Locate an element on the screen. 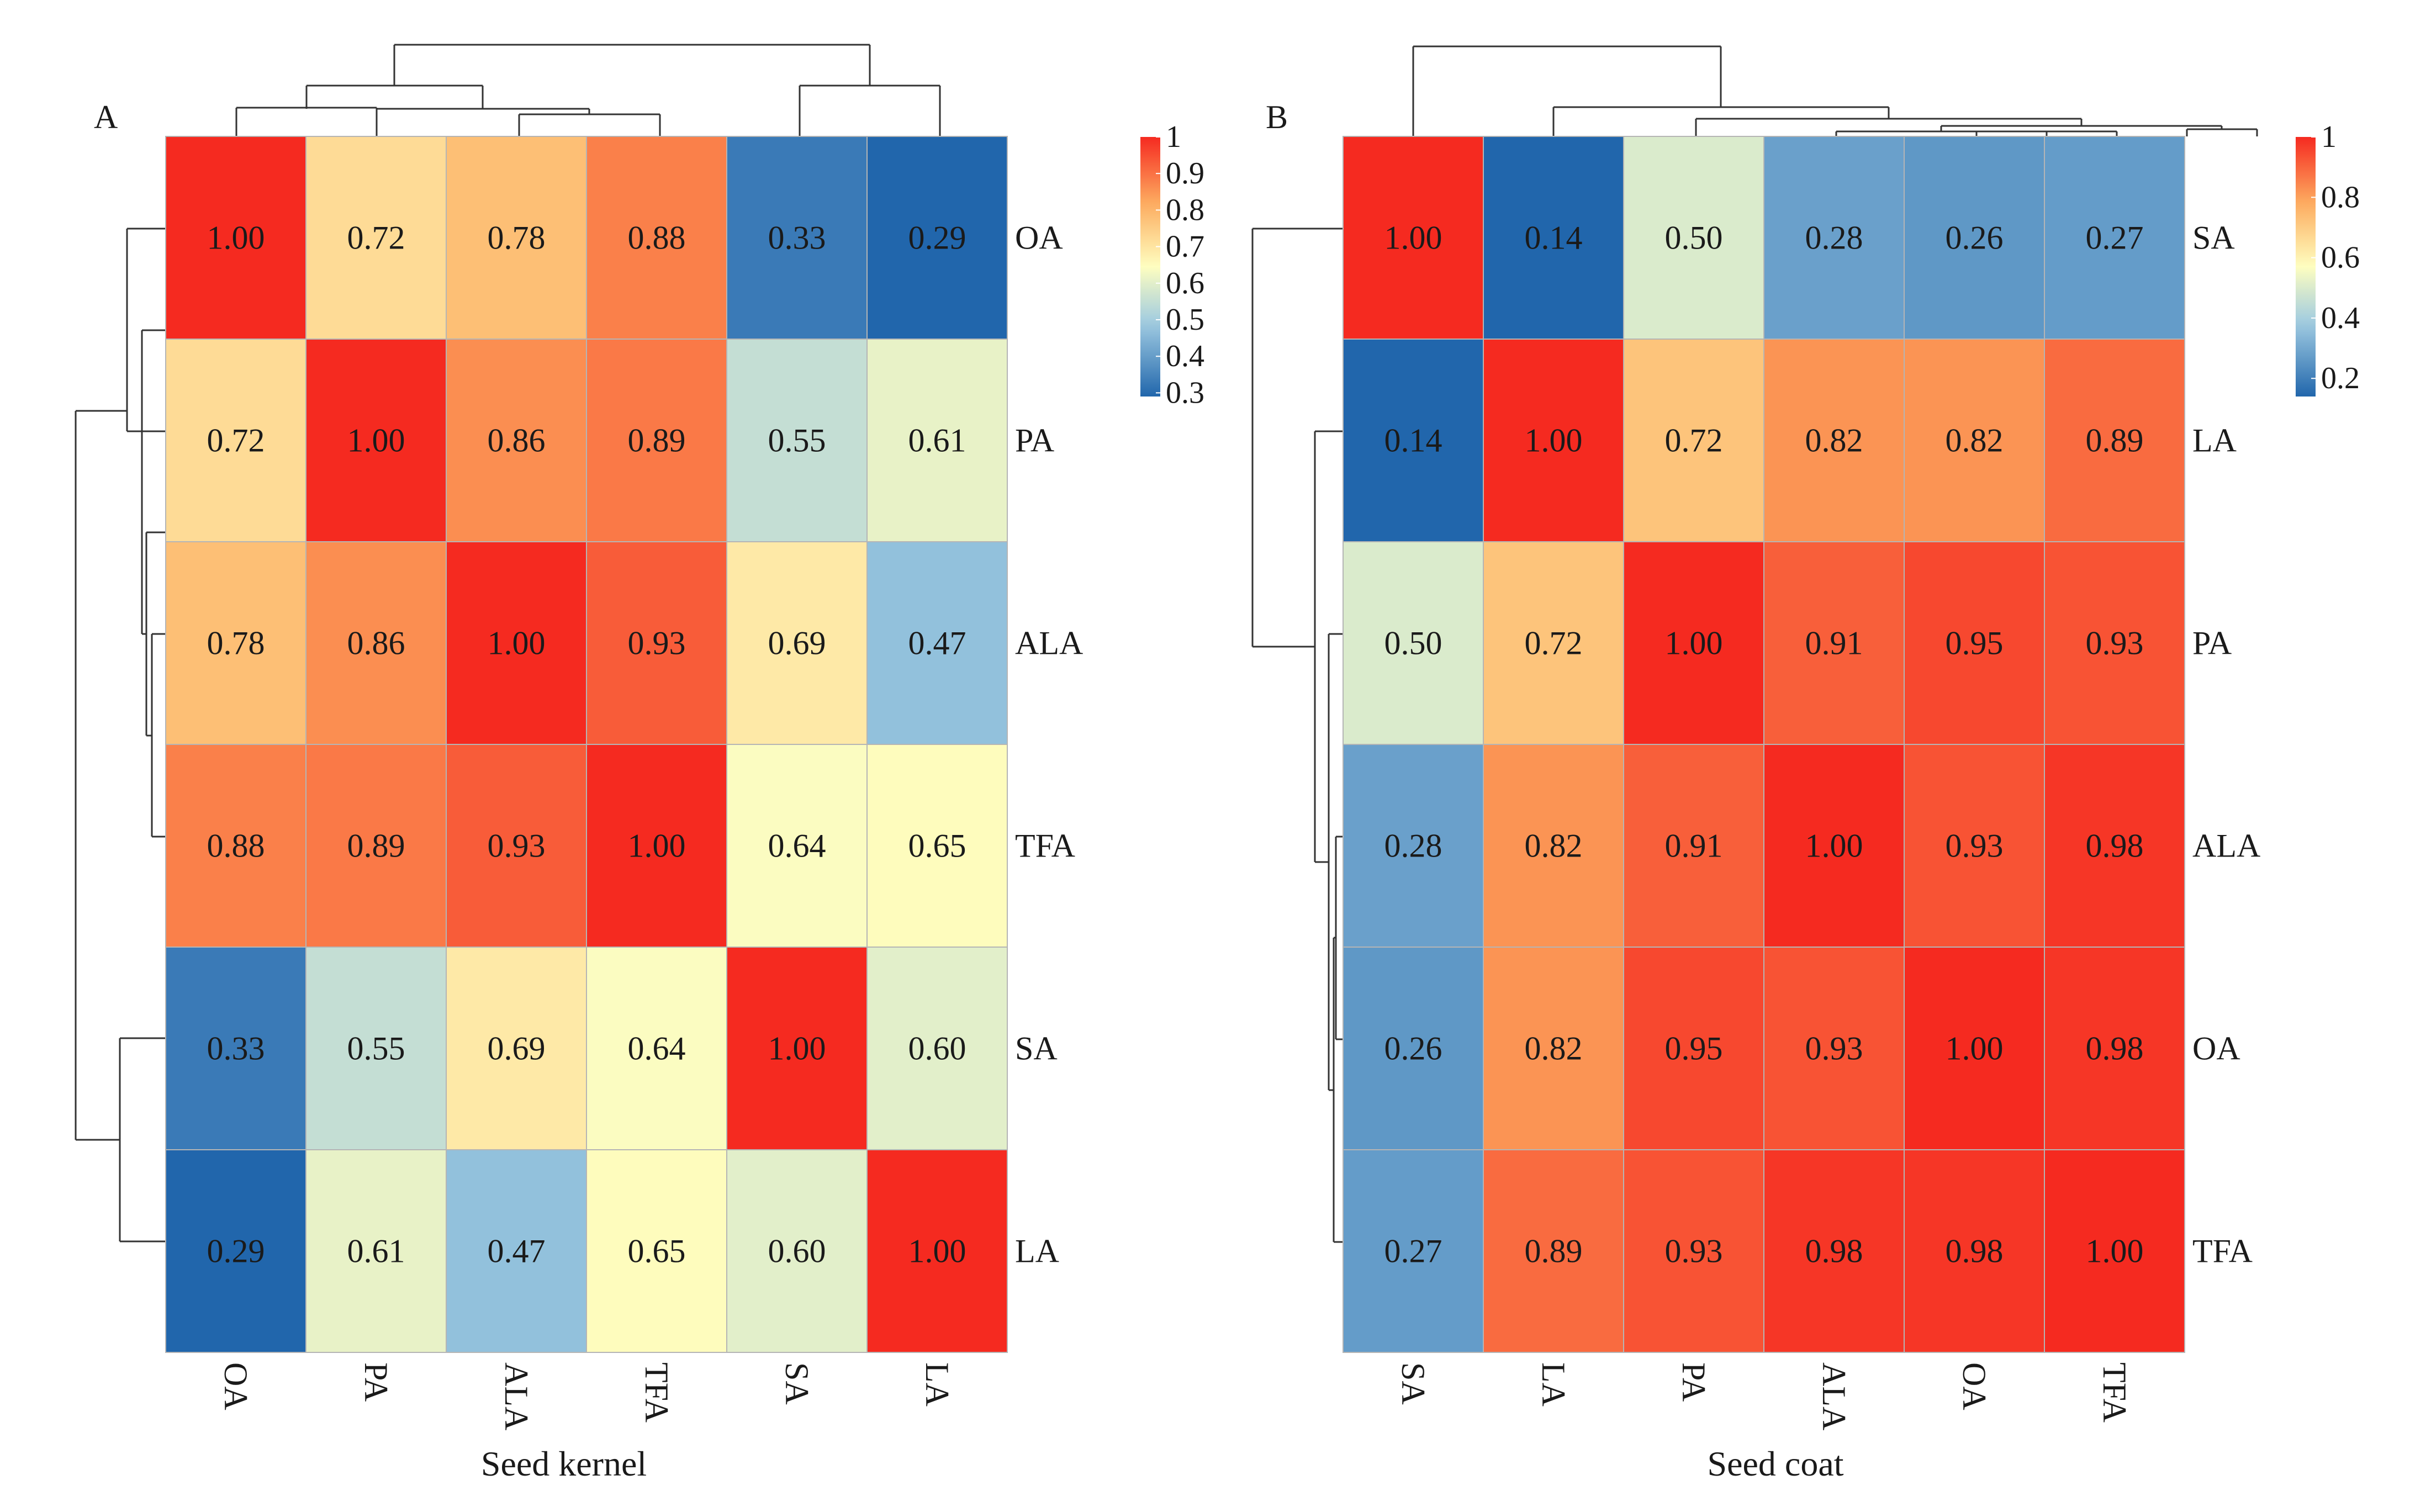  panel-a-cell-TFA-TFA is located at coordinates (657, 846).